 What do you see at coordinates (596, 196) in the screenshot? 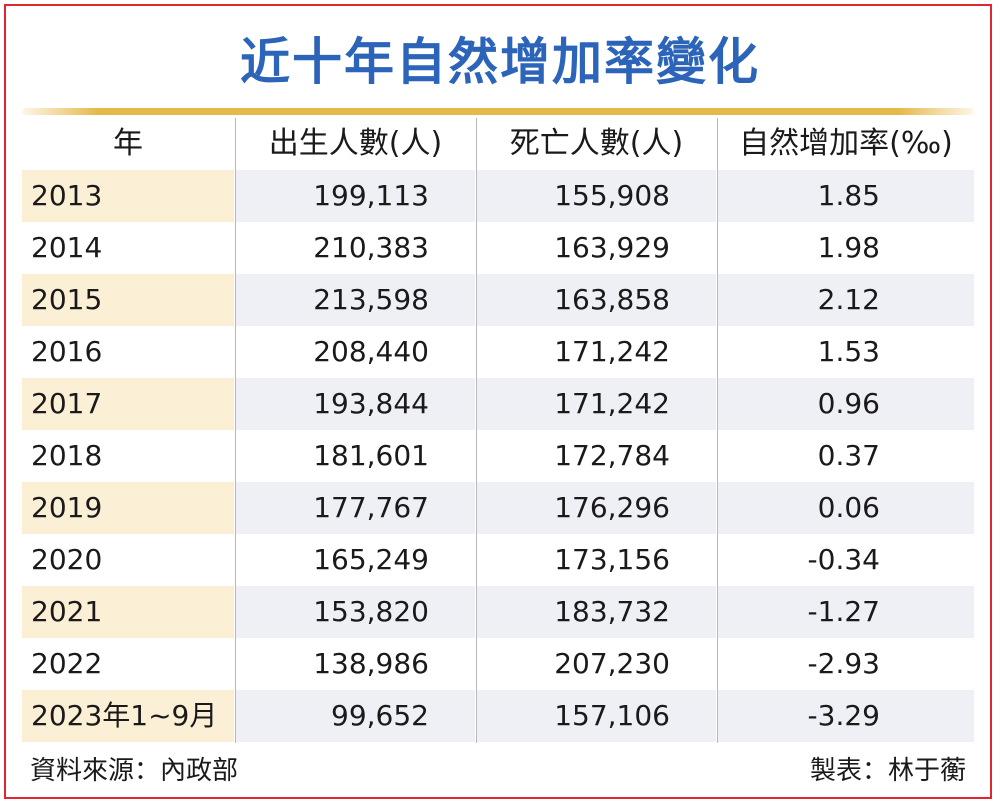
I see `deaths-cell: 155,908` at bounding box center [596, 196].